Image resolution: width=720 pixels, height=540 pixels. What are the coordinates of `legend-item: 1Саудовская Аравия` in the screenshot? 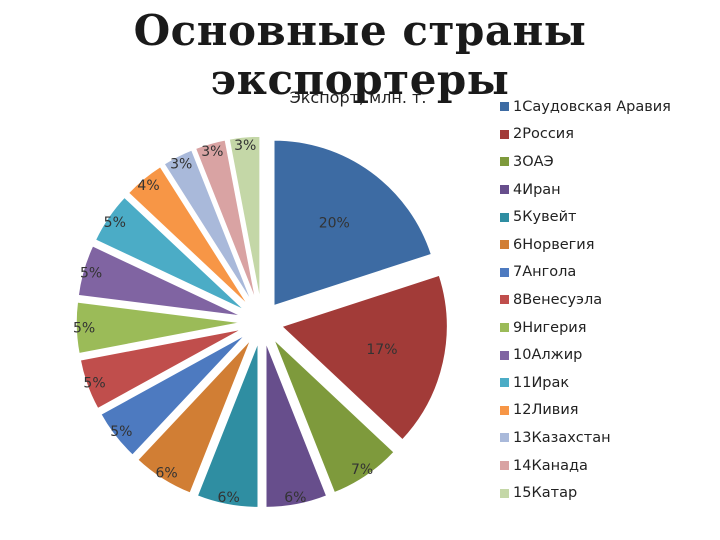 It's located at (585, 107).